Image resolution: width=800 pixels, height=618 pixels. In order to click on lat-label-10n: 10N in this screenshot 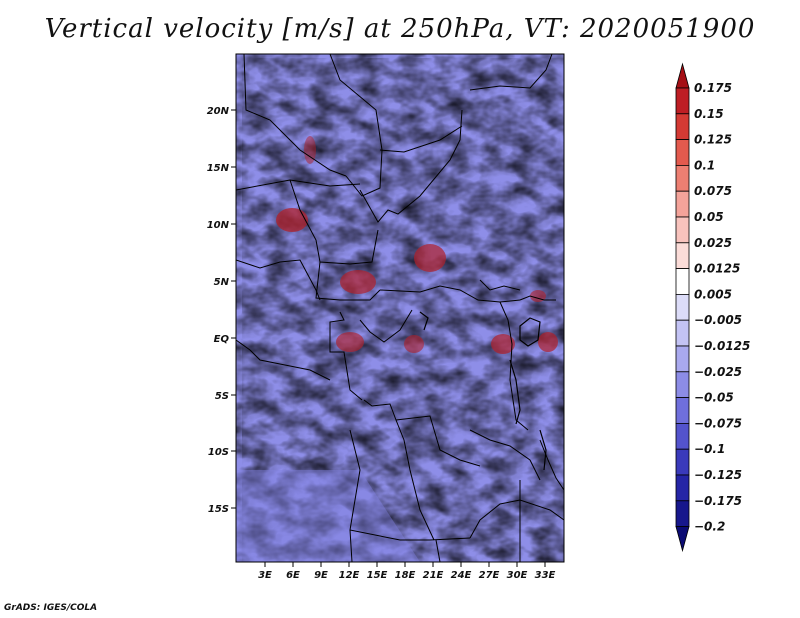, I will do `click(218, 225)`.